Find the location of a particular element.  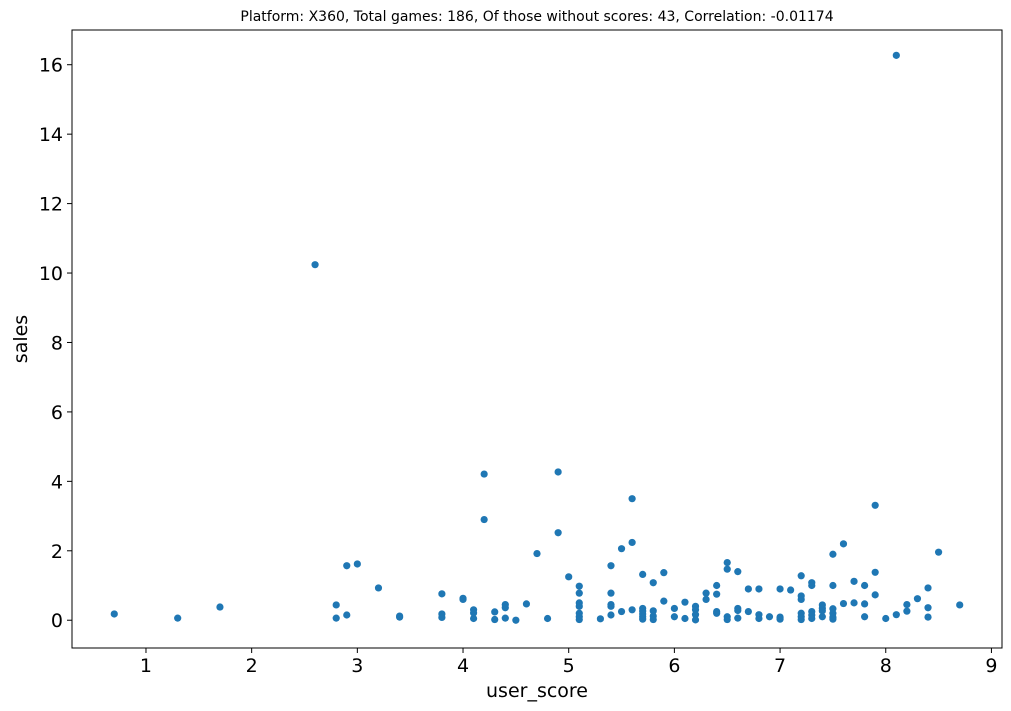

y-tick-label: 0 is located at coordinates (57, 621).